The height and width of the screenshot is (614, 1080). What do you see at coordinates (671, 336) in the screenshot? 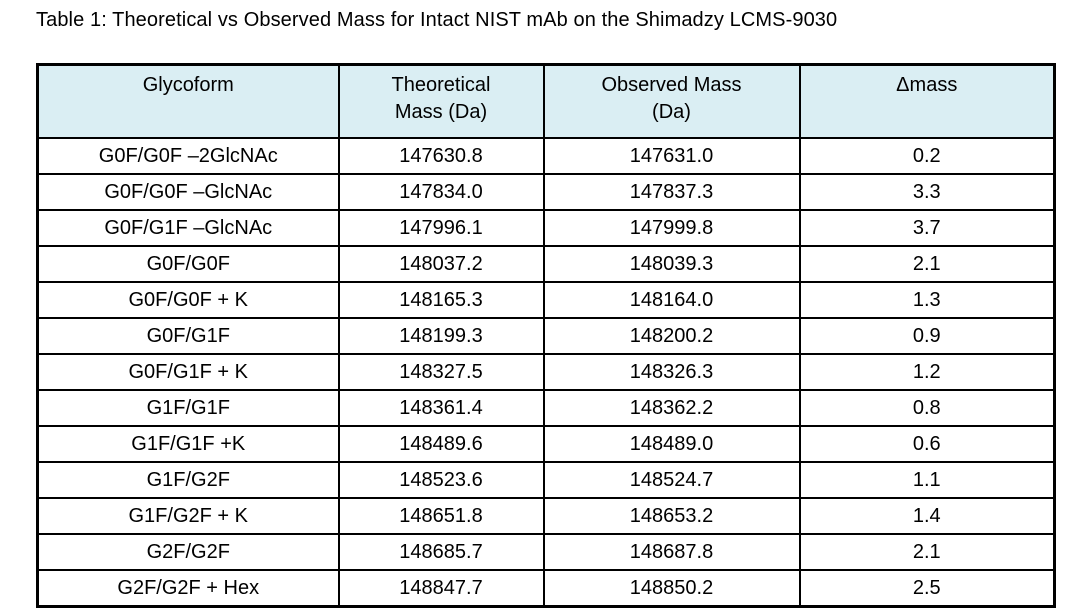
I see `cell-observed-mass: 148200.2` at bounding box center [671, 336].